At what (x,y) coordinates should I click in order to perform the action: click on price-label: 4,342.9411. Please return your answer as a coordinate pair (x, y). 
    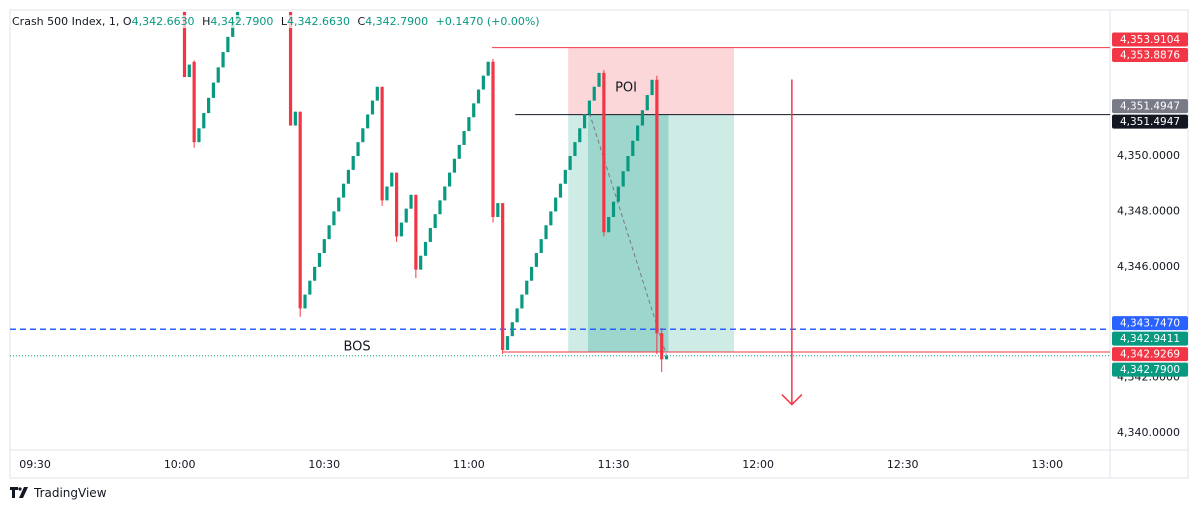
    Looking at the image, I should click on (1150, 339).